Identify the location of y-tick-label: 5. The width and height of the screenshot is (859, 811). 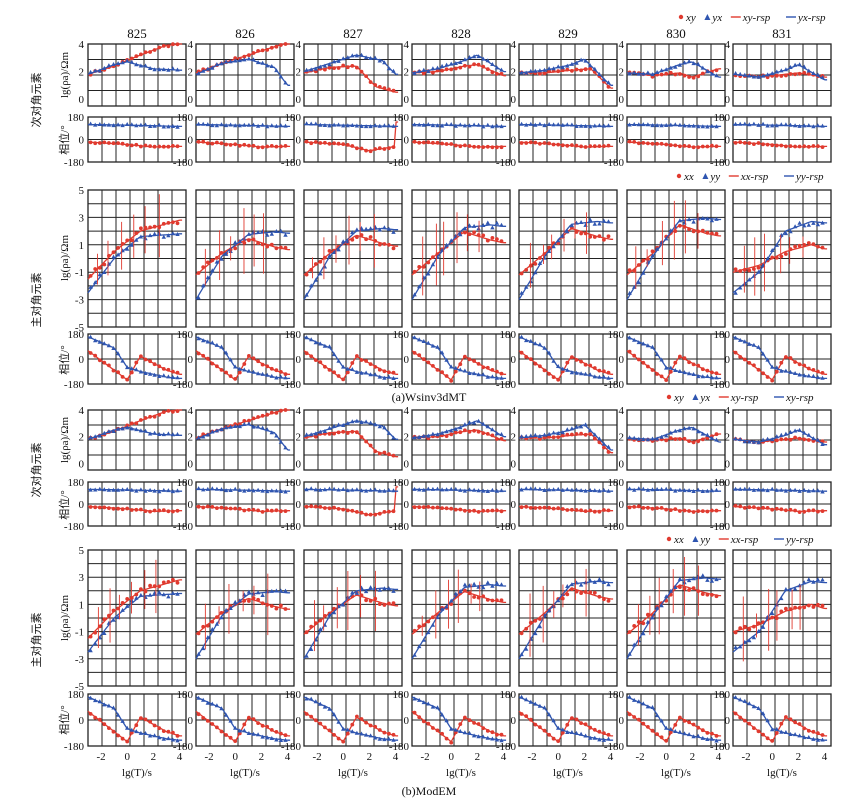
(82, 191).